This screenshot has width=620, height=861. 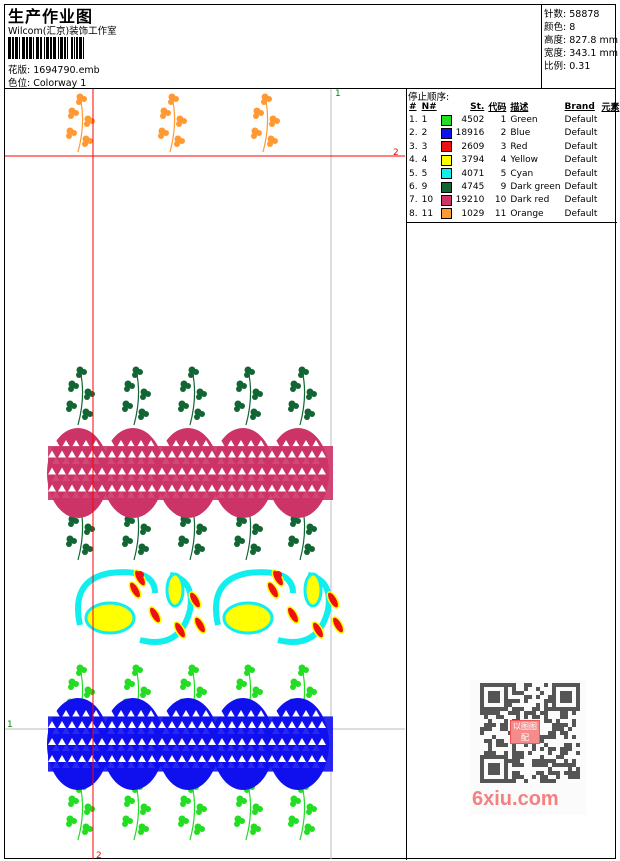 What do you see at coordinates (555, 66) in the screenshot?
I see `stat-label: 比例:` at bounding box center [555, 66].